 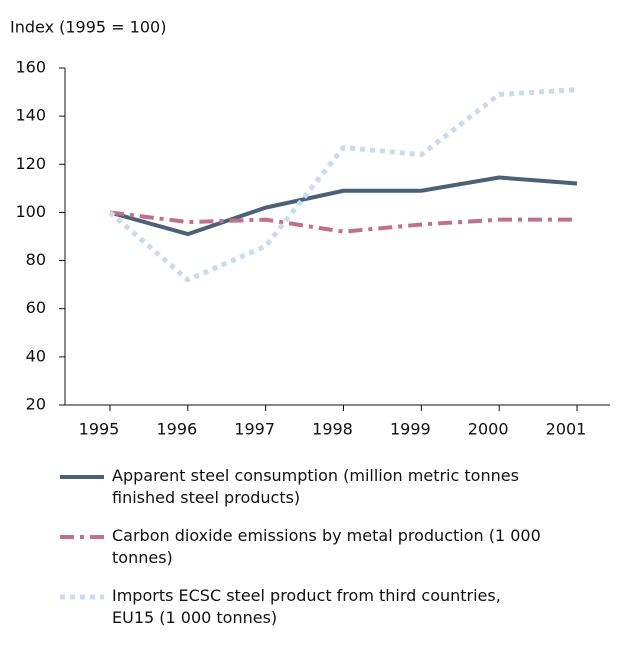 I want to click on x-tick-label: 1997, so click(x=254, y=429).